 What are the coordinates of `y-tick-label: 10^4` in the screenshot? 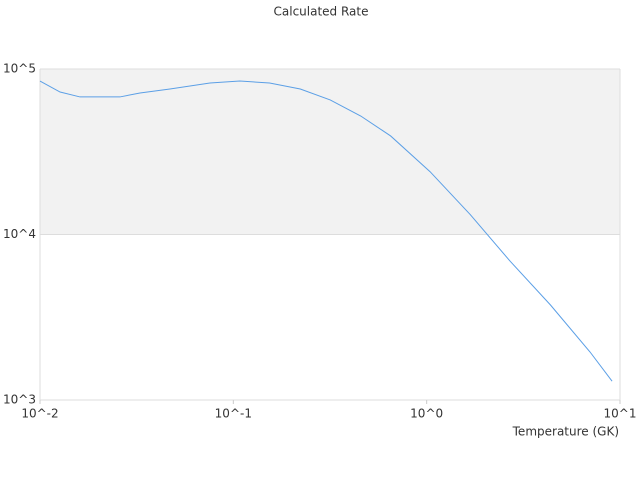 It's located at (19, 234).